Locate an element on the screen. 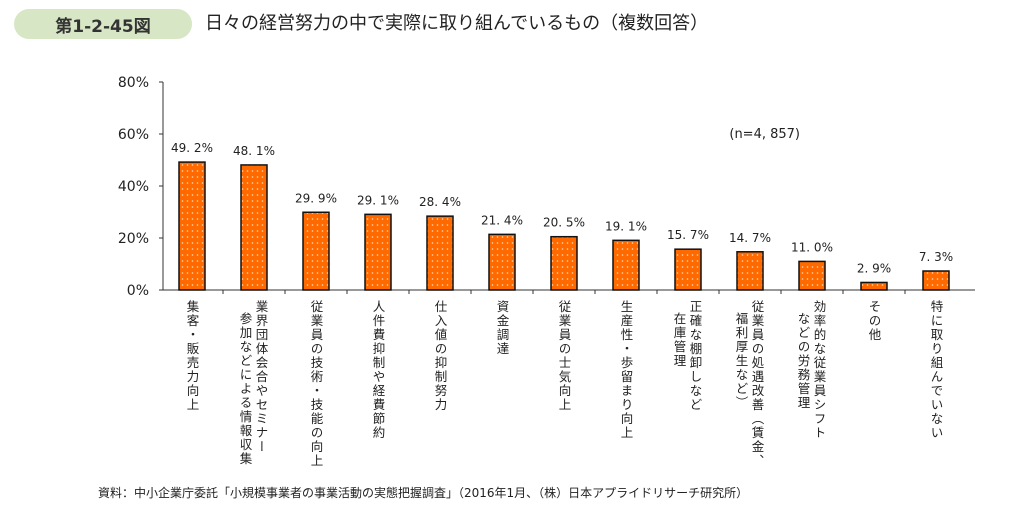 This screenshot has height=524, width=1024. category-label: その他 is located at coordinates (874, 321).